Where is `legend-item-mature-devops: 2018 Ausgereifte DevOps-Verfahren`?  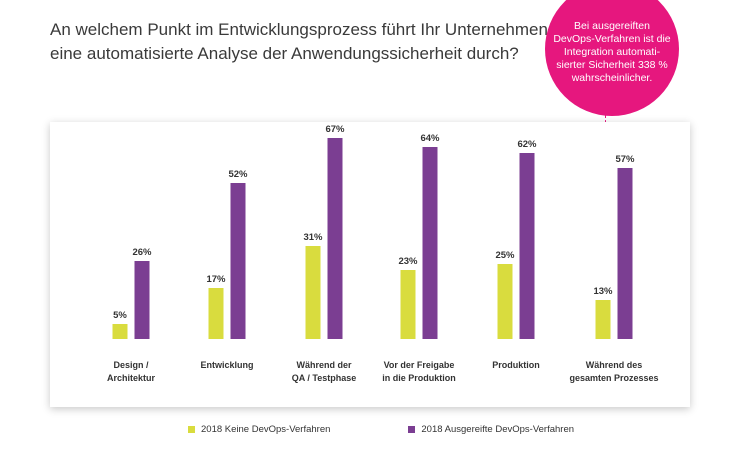 legend-item-mature-devops: 2018 Ausgereifte DevOps-Verfahren is located at coordinates (491, 429).